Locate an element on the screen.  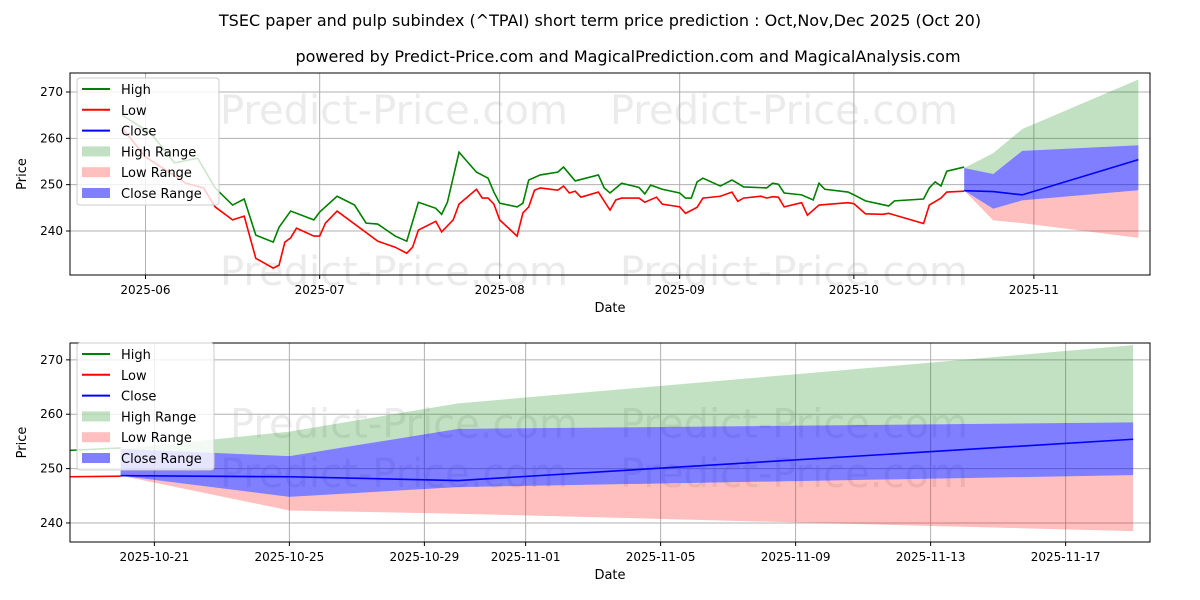
x-tick-label: 2025-10 is located at coordinates (854, 290).